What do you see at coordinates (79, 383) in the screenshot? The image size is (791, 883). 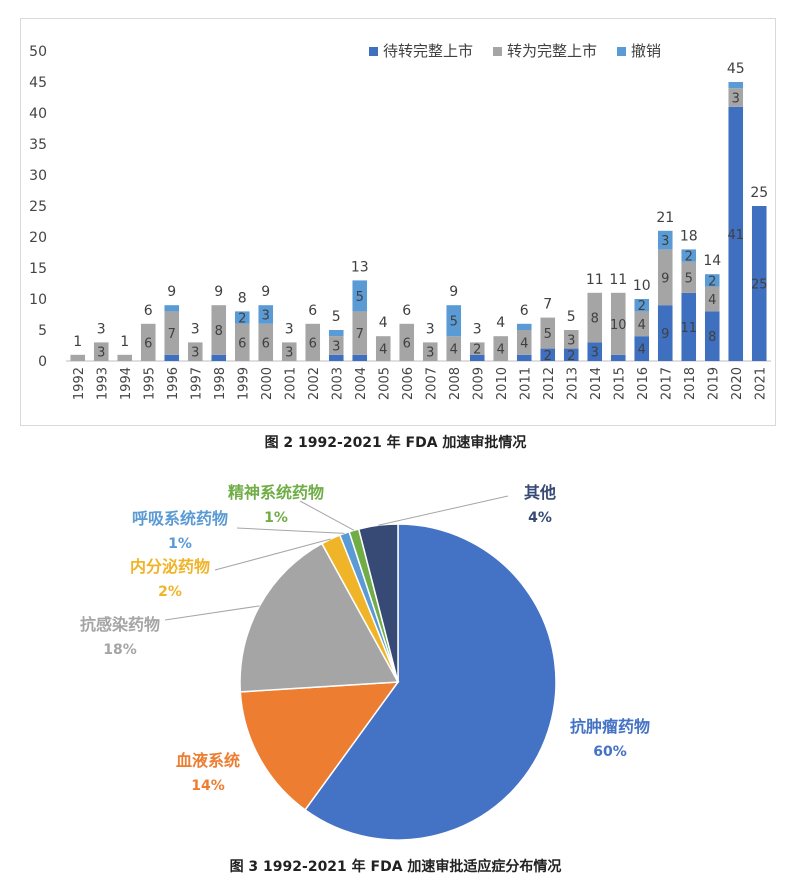 I see `x-tick-label: 1992` at bounding box center [79, 383].